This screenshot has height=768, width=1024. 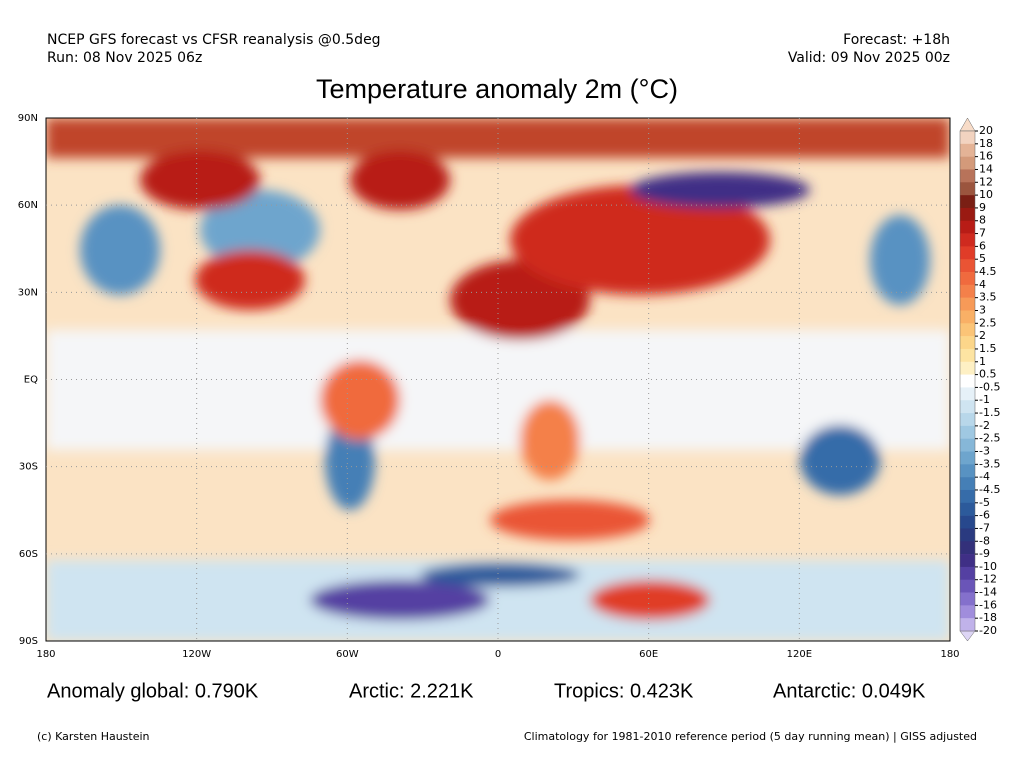 What do you see at coordinates (986, 130) in the screenshot?
I see `colorbar-label: 20` at bounding box center [986, 130].